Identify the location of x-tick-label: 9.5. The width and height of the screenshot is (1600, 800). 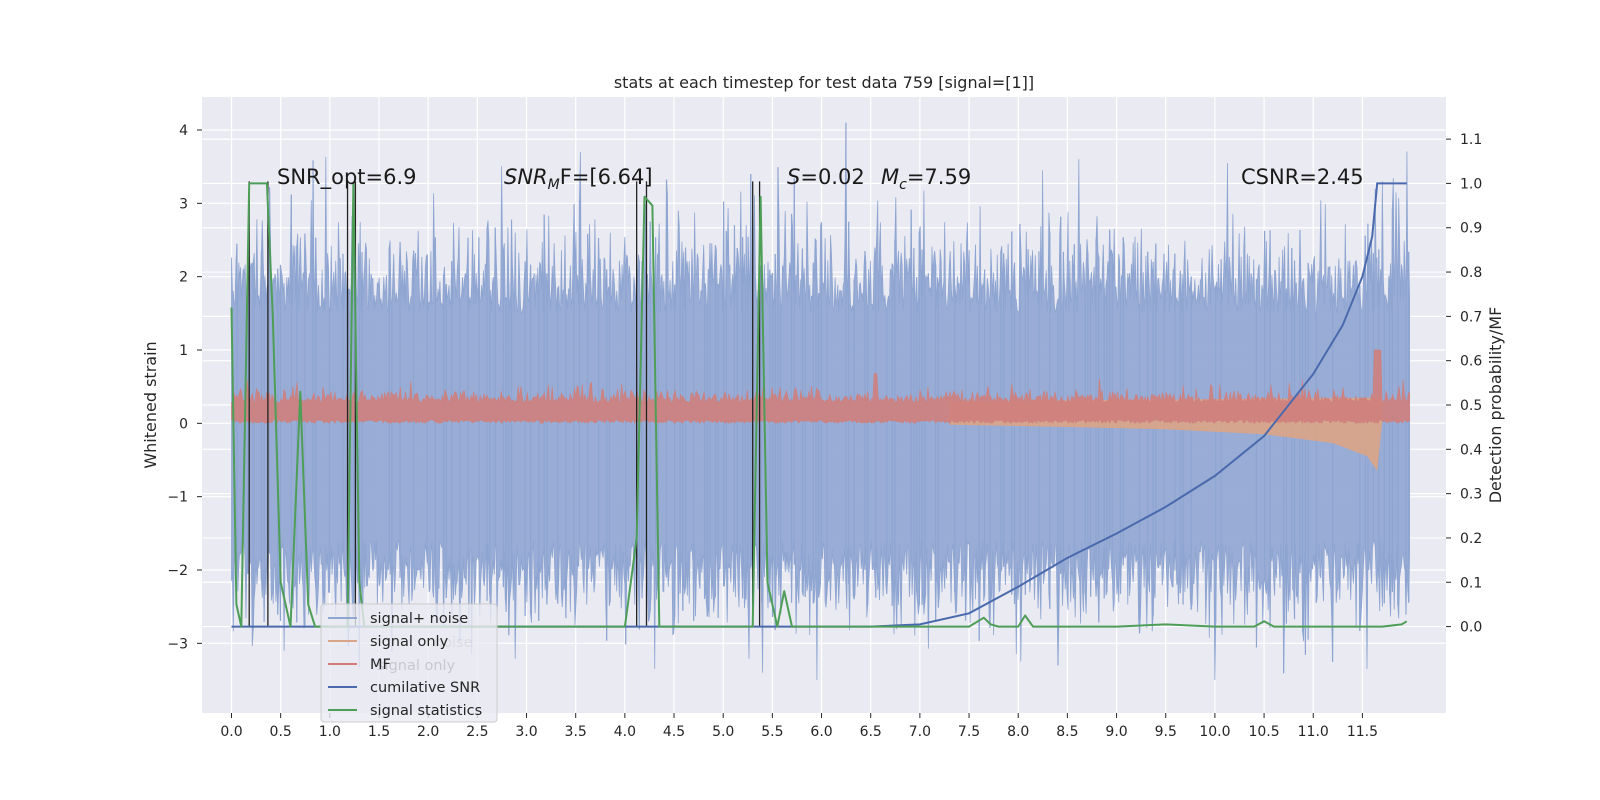
(1166, 732).